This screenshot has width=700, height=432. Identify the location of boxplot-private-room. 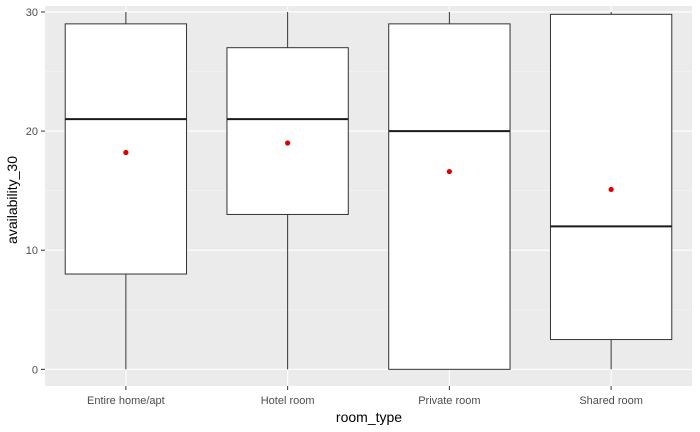
(449, 190).